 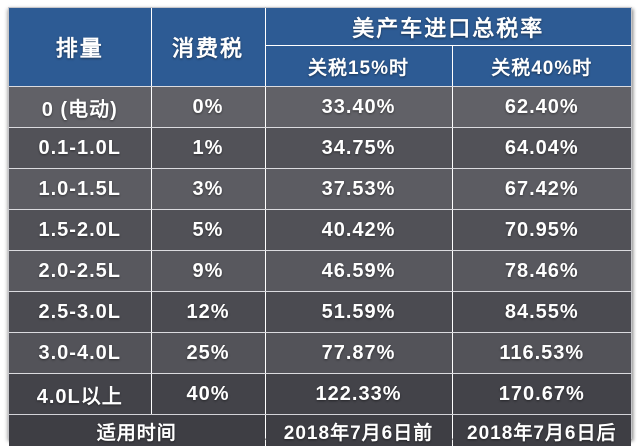 I want to click on table-row: 0 (电动) 0% 33.40% 62.40%, so click(x=320, y=107).